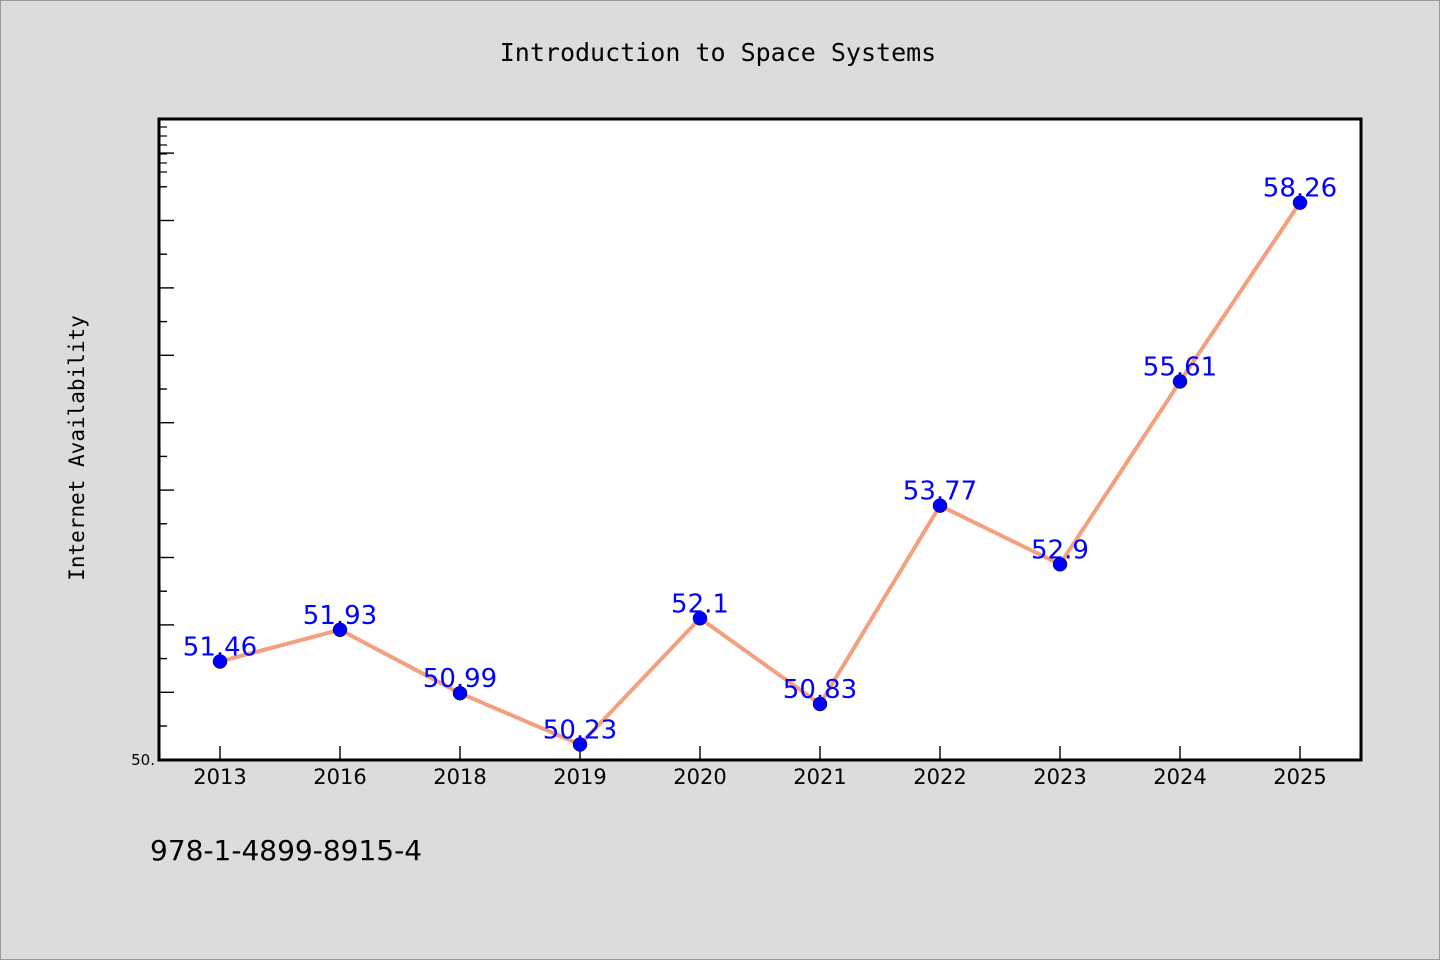 The height and width of the screenshot is (960, 1440). What do you see at coordinates (1180, 367) in the screenshot?
I see `data-label: 55.61` at bounding box center [1180, 367].